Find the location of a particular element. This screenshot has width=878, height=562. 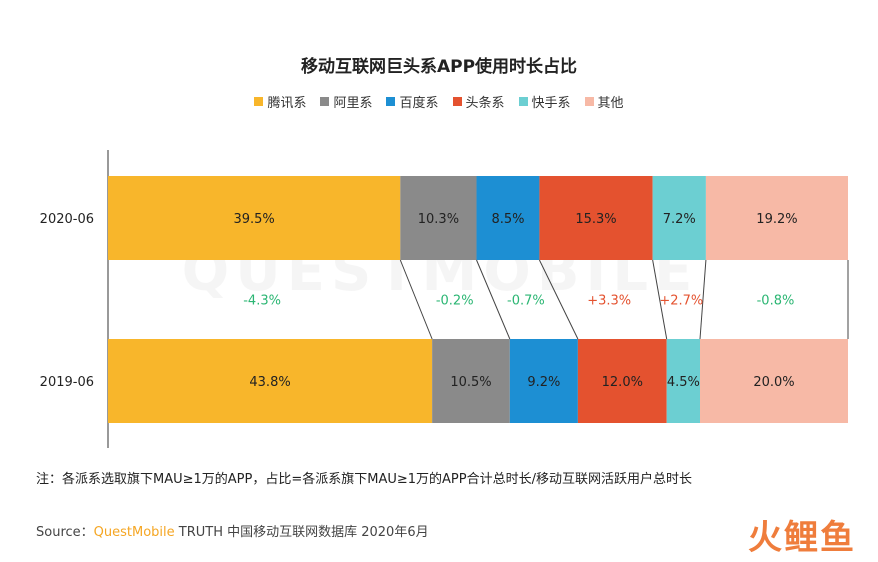

legend-item: 百度系 is located at coordinates (412, 101).